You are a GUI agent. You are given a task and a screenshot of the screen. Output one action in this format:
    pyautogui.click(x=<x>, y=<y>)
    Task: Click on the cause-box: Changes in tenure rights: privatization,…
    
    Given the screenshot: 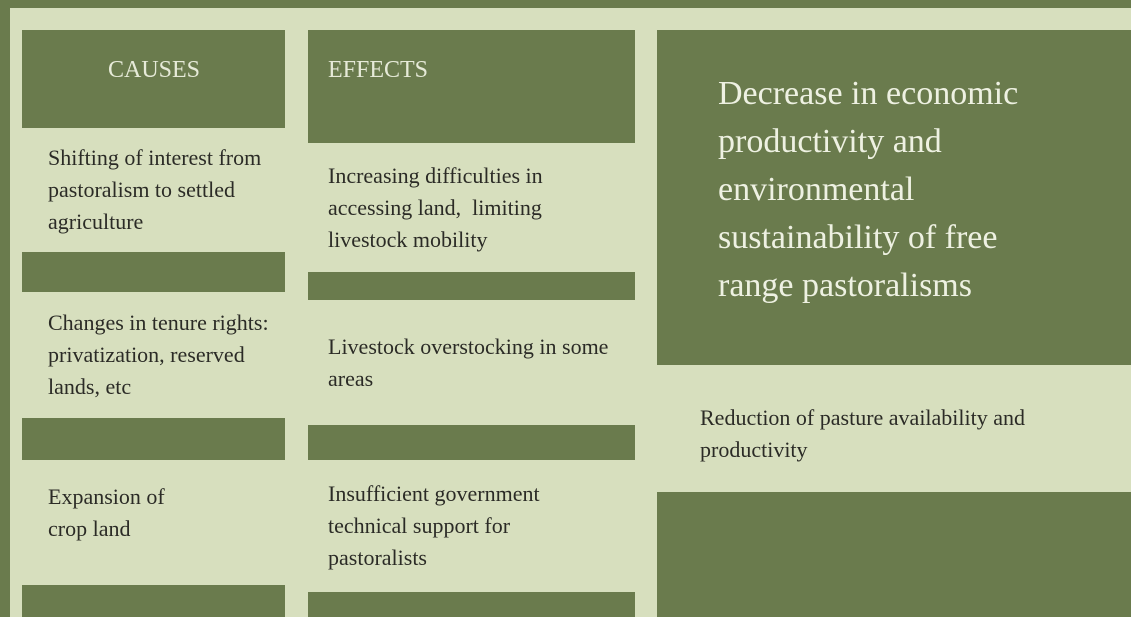 What is the action you would take?
    pyautogui.click(x=153, y=355)
    